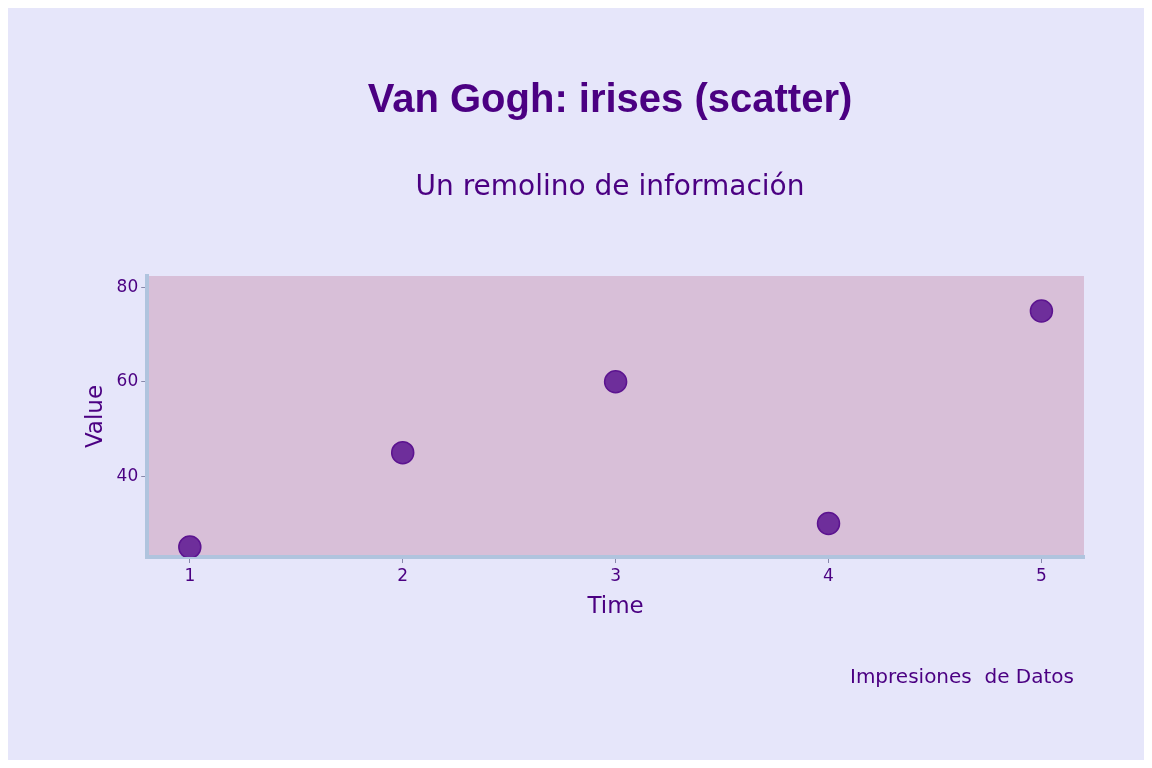 The image size is (1152, 768). Describe the element at coordinates (403, 574) in the screenshot. I see `x-tick-label: 2` at that location.